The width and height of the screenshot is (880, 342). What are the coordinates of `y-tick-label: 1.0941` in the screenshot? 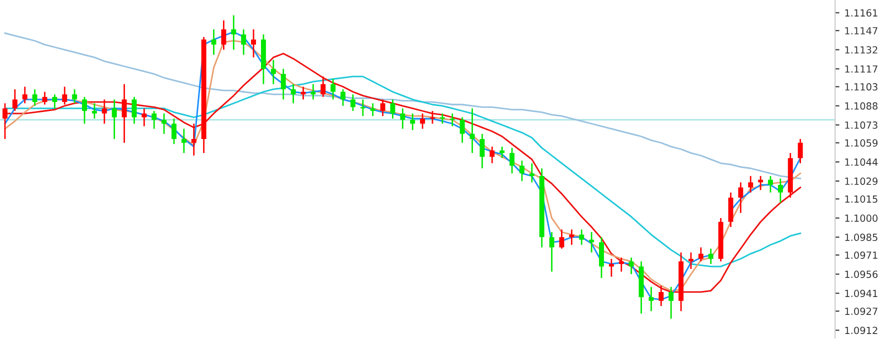 It's located at (861, 294).